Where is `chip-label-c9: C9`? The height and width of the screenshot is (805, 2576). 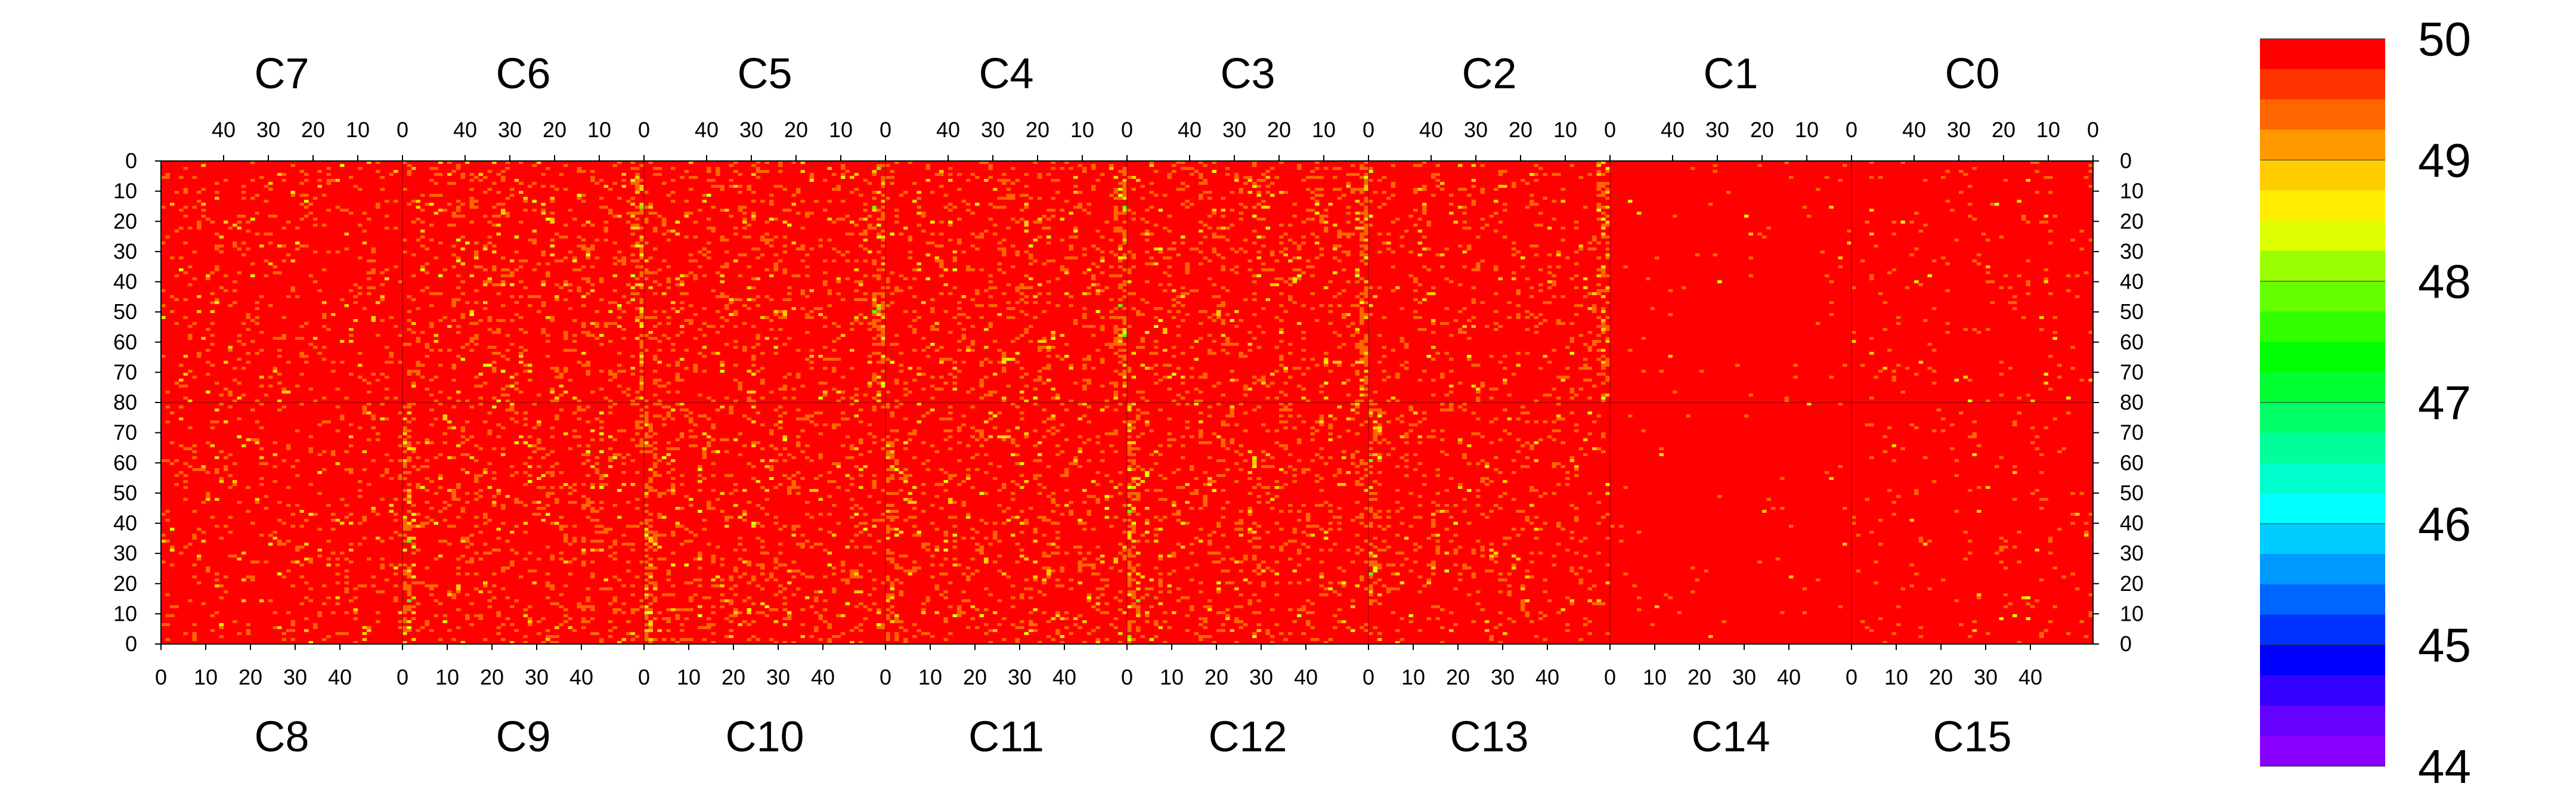
chip-label-c9: C9 is located at coordinates (523, 737).